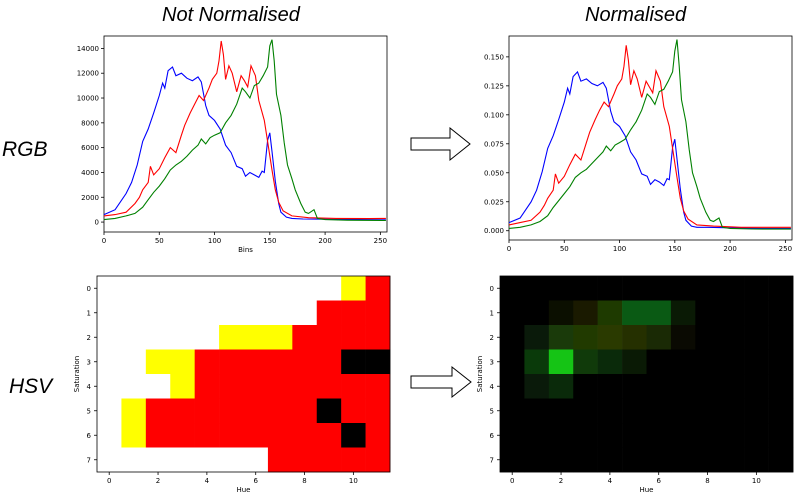  I want to click on x-tick-label: 6, so click(255, 481).